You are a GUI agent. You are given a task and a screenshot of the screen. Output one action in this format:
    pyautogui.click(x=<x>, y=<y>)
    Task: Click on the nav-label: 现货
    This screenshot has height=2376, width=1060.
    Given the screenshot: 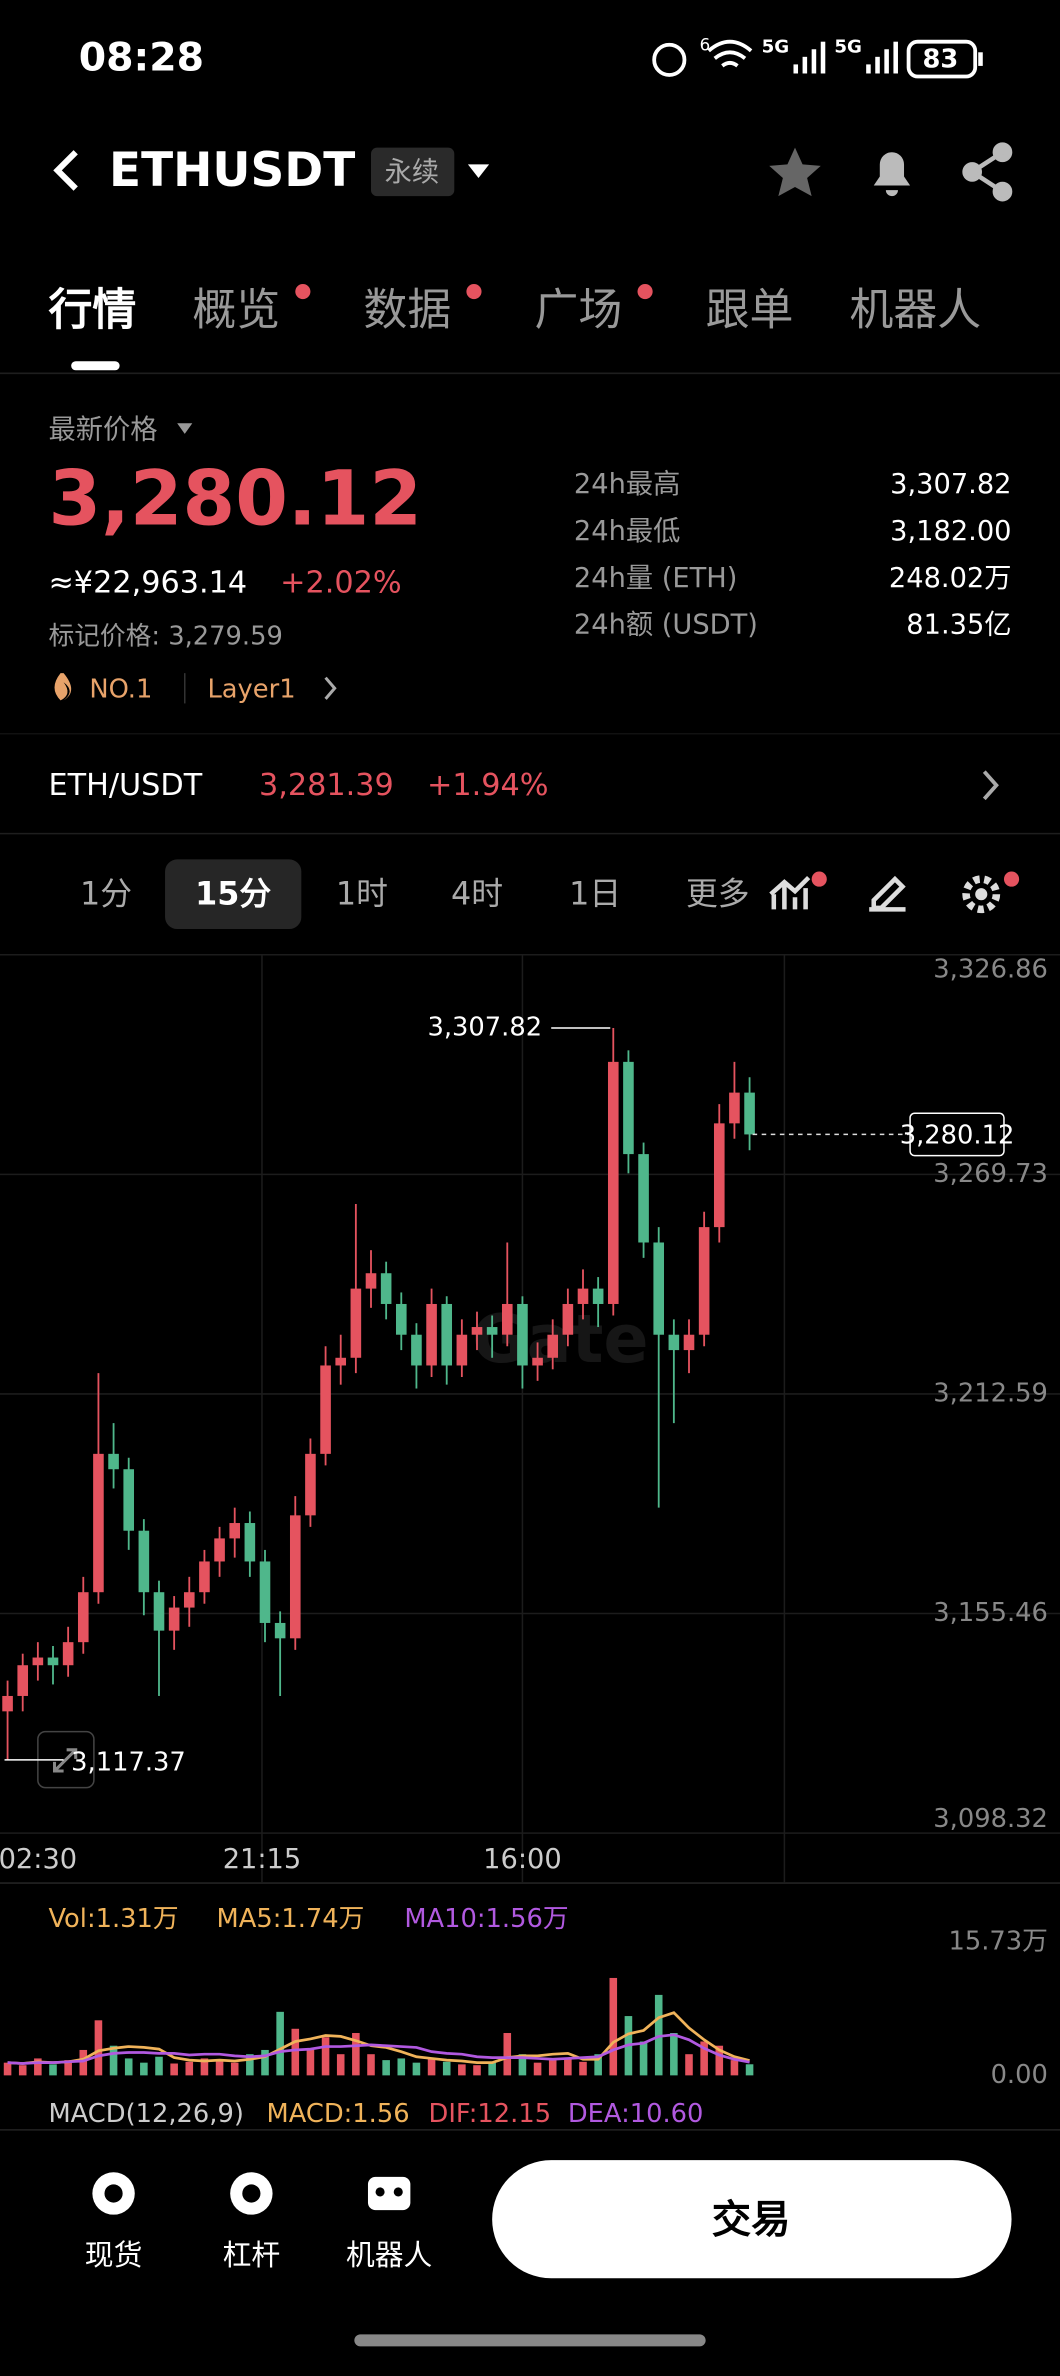 What is the action you would take?
    pyautogui.click(x=114, y=2255)
    